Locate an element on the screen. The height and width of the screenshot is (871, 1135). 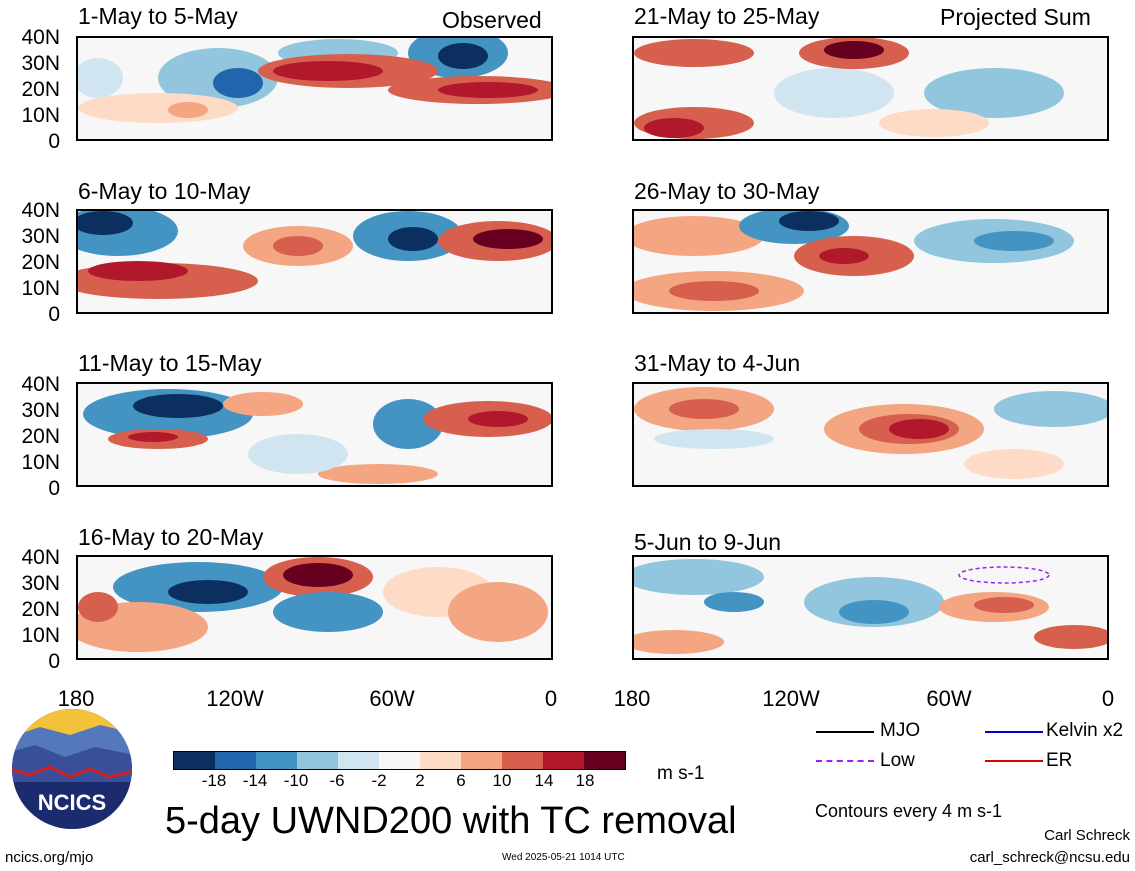
legend-kelvin-line is located at coordinates (1014, 732).